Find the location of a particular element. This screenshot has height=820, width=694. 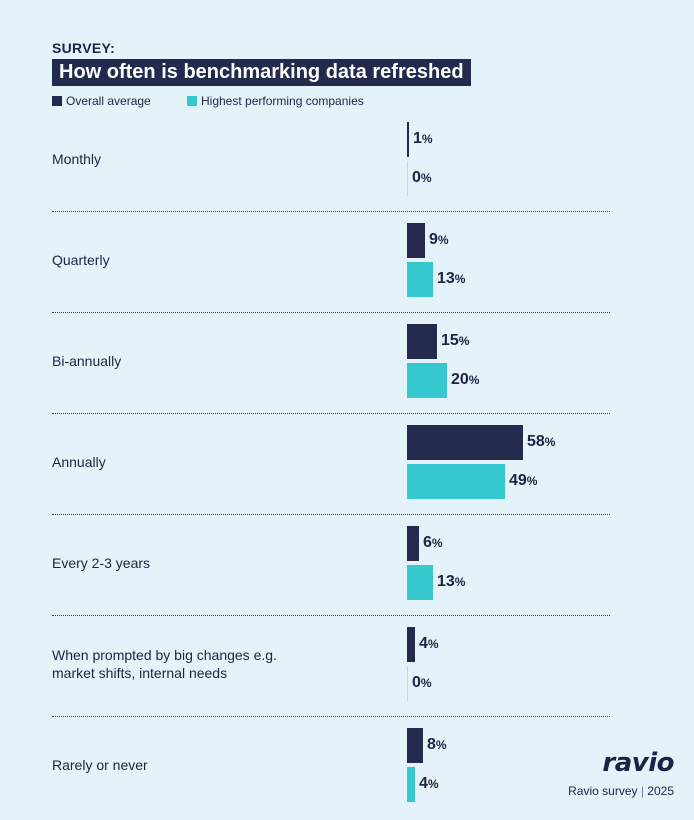

bar-value-number: 58 is located at coordinates (536, 441).